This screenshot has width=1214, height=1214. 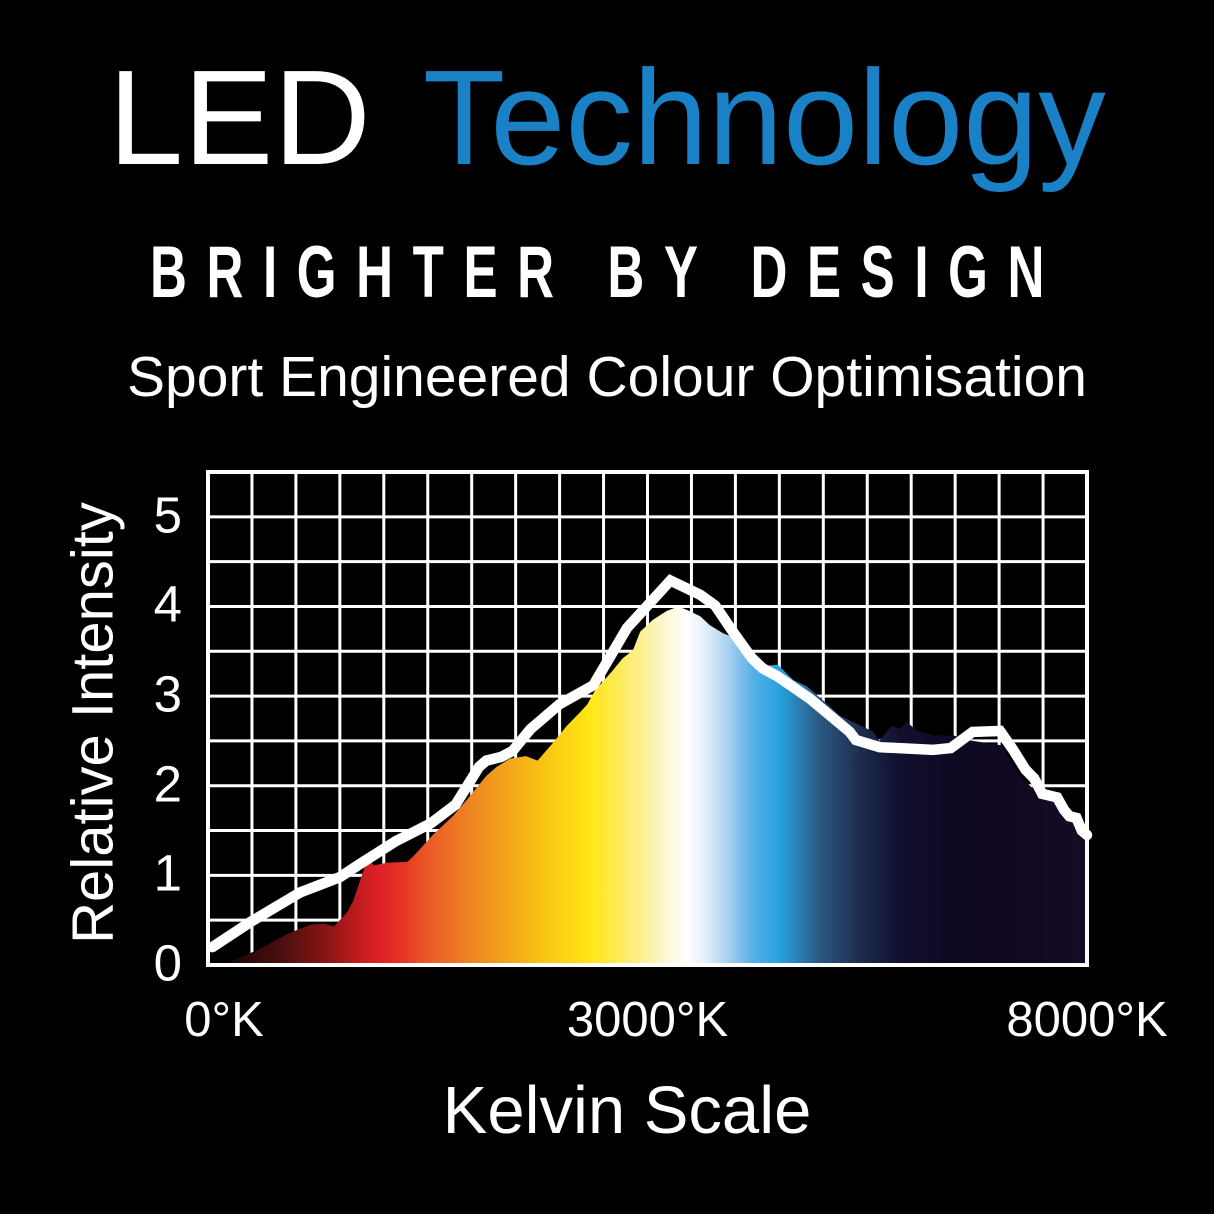 What do you see at coordinates (167, 963) in the screenshot?
I see `y-tick-label-0: 0` at bounding box center [167, 963].